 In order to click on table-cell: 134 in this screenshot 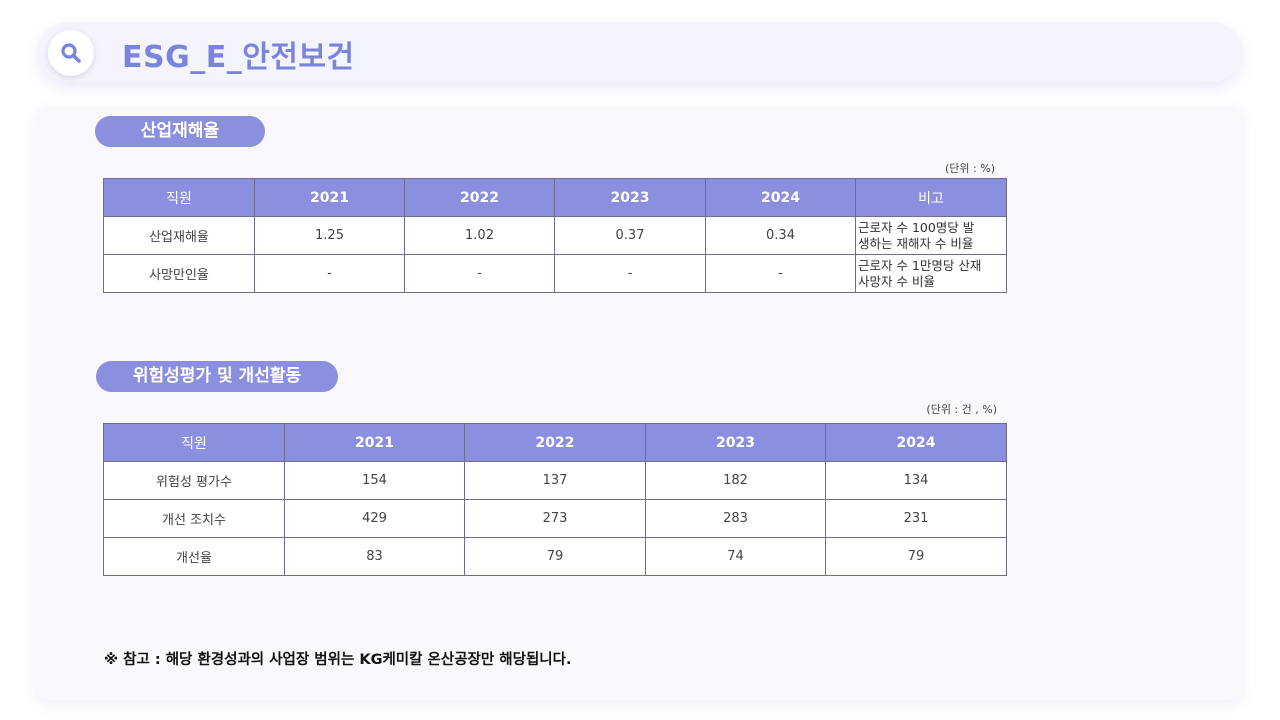, I will do `click(916, 480)`.